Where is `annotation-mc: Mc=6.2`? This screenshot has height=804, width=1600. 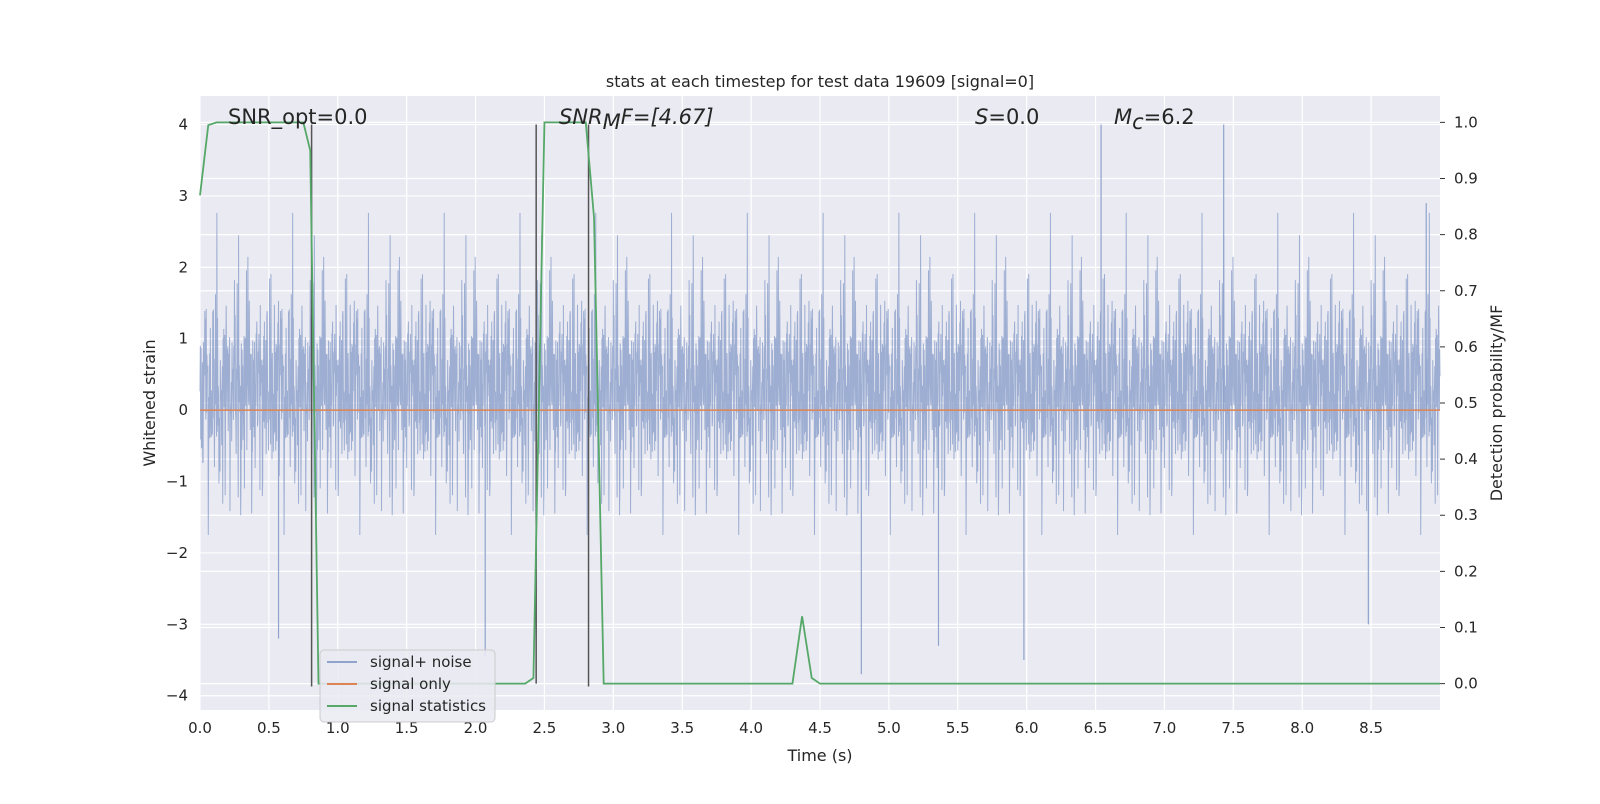
annotation-mc: Mc=6.2 is located at coordinates (1154, 119).